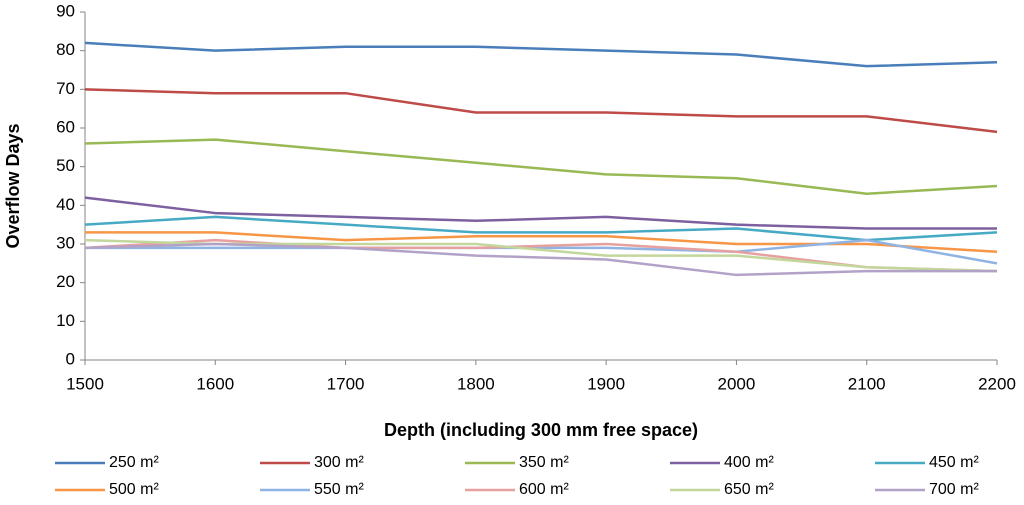 The width and height of the screenshot is (1024, 505). I want to click on legend-text: 300 m², so click(339, 462).